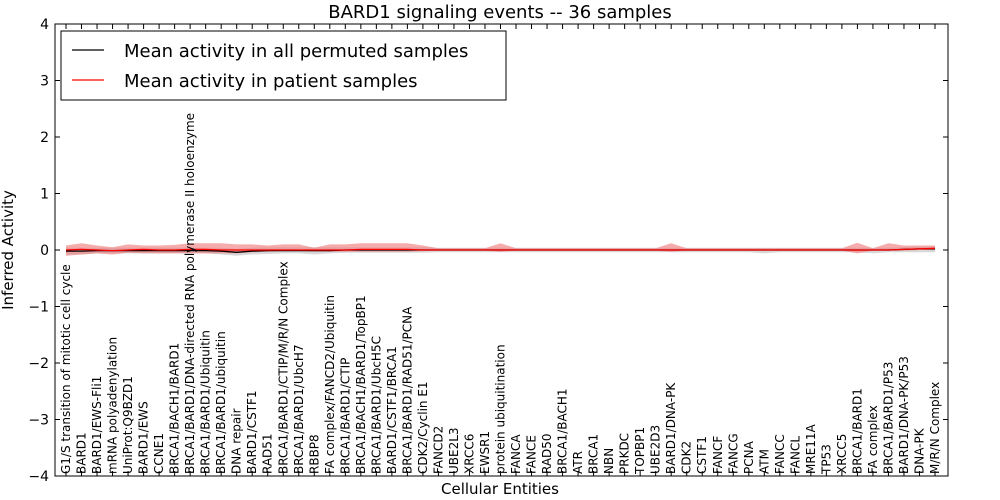 The width and height of the screenshot is (1000, 500). I want to click on x-tick-label: UBE2D3, so click(656, 449).